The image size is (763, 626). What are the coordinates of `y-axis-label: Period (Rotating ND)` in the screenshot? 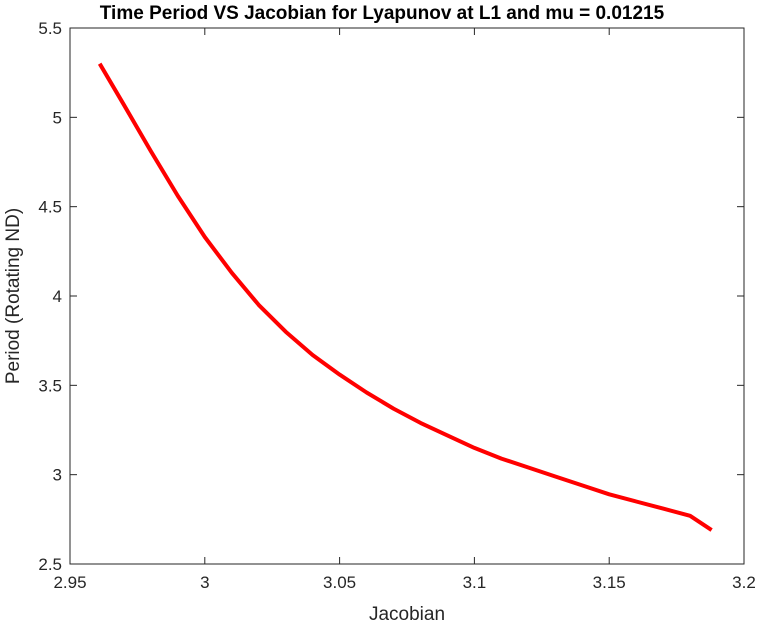 It's located at (13, 296).